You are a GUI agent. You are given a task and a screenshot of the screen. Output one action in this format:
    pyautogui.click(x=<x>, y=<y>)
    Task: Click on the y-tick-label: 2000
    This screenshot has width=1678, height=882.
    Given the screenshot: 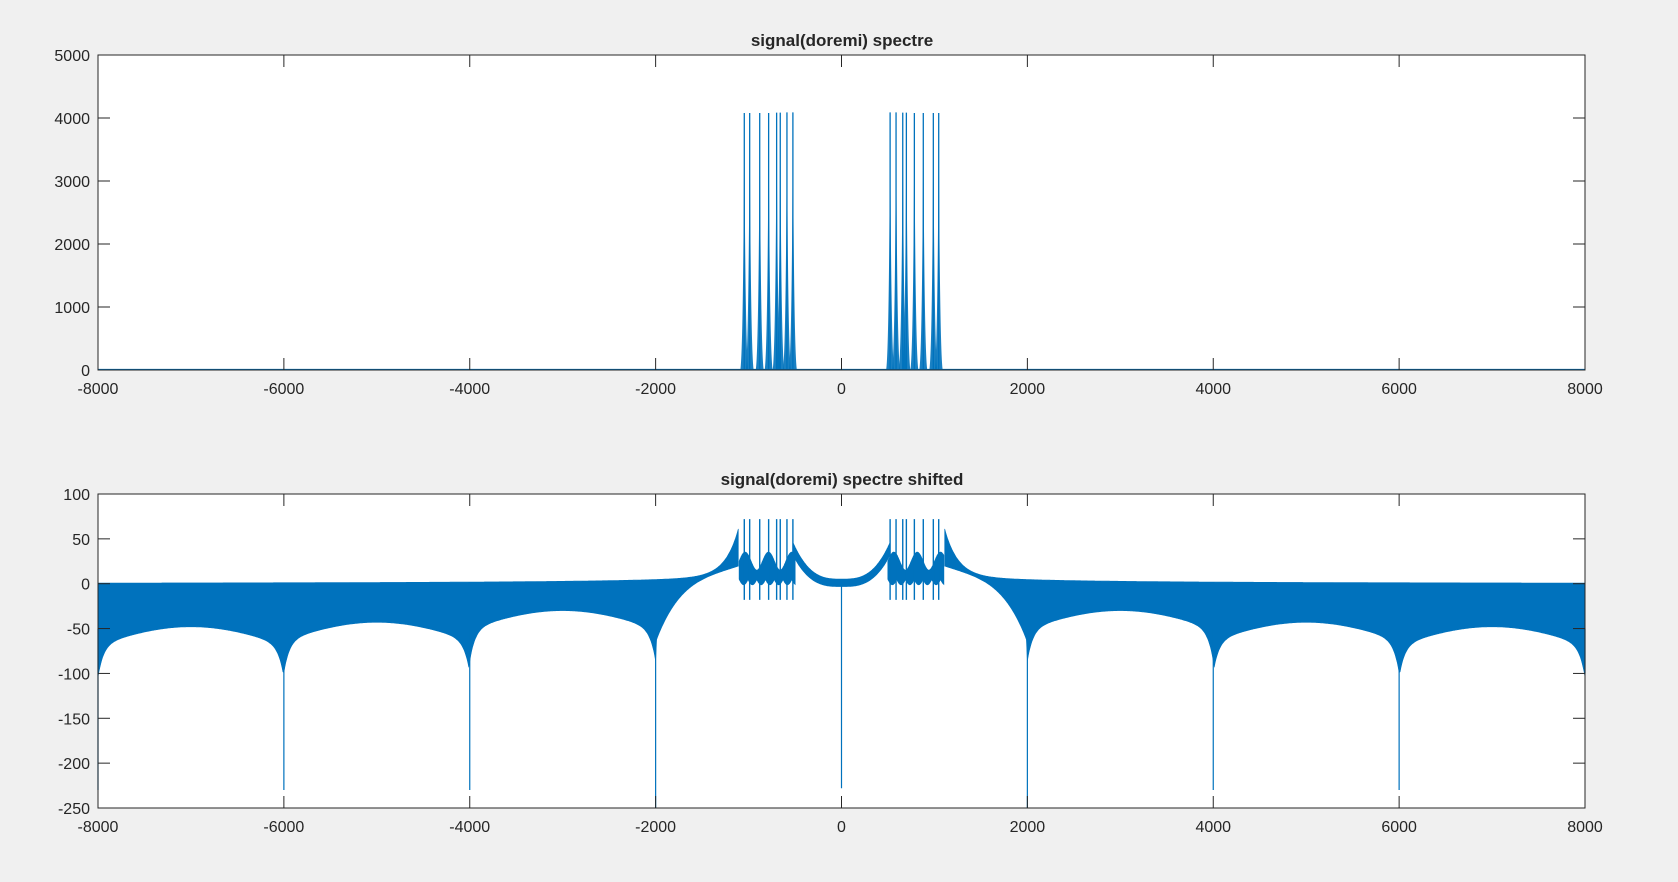 What is the action you would take?
    pyautogui.click(x=72, y=245)
    